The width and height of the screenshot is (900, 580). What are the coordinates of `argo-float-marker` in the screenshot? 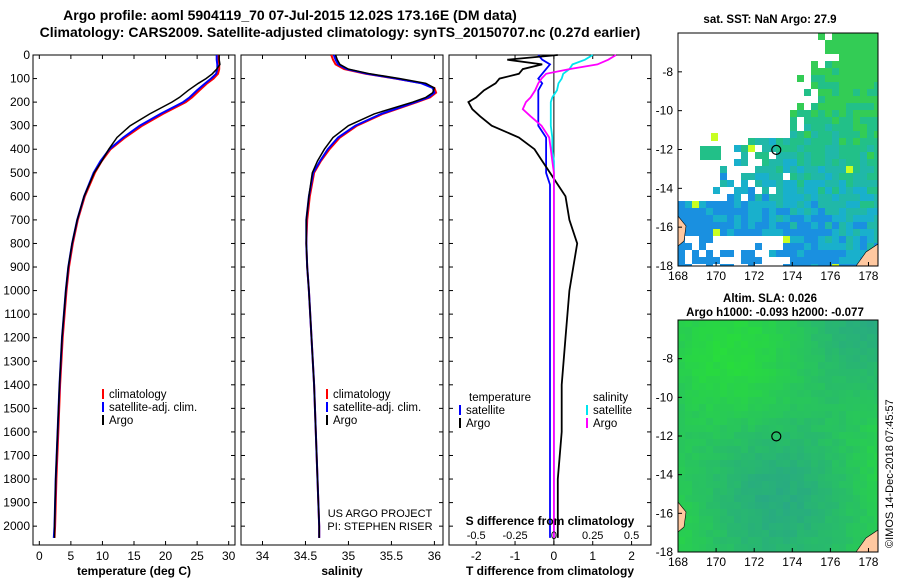 It's located at (776, 436).